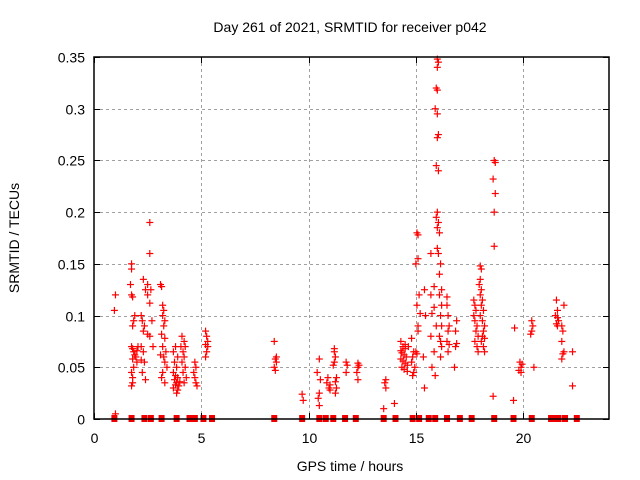 Image resolution: width=640 pixels, height=480 pixels. What do you see at coordinates (76, 110) in the screenshot?
I see `y-tick-label: 0.3` at bounding box center [76, 110].